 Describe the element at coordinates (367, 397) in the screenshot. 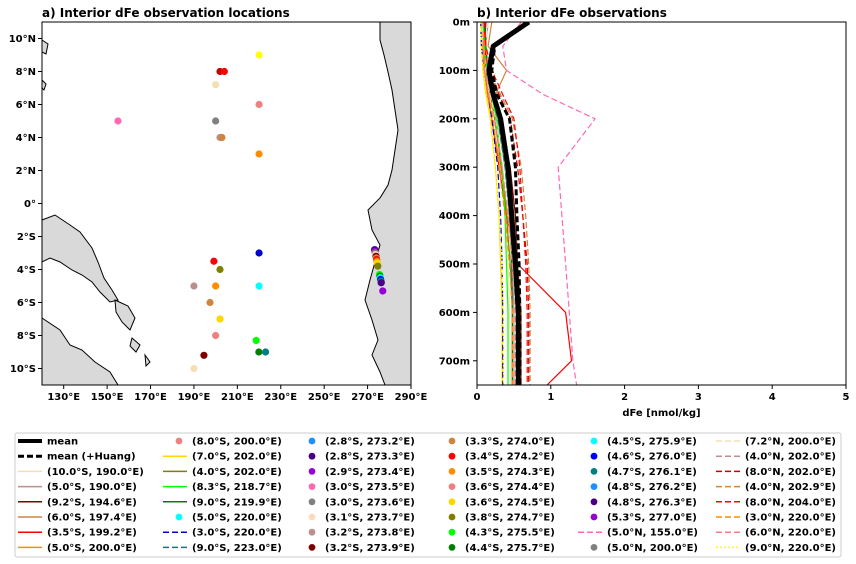

I see `map-x-tick-label: 270°E` at that location.